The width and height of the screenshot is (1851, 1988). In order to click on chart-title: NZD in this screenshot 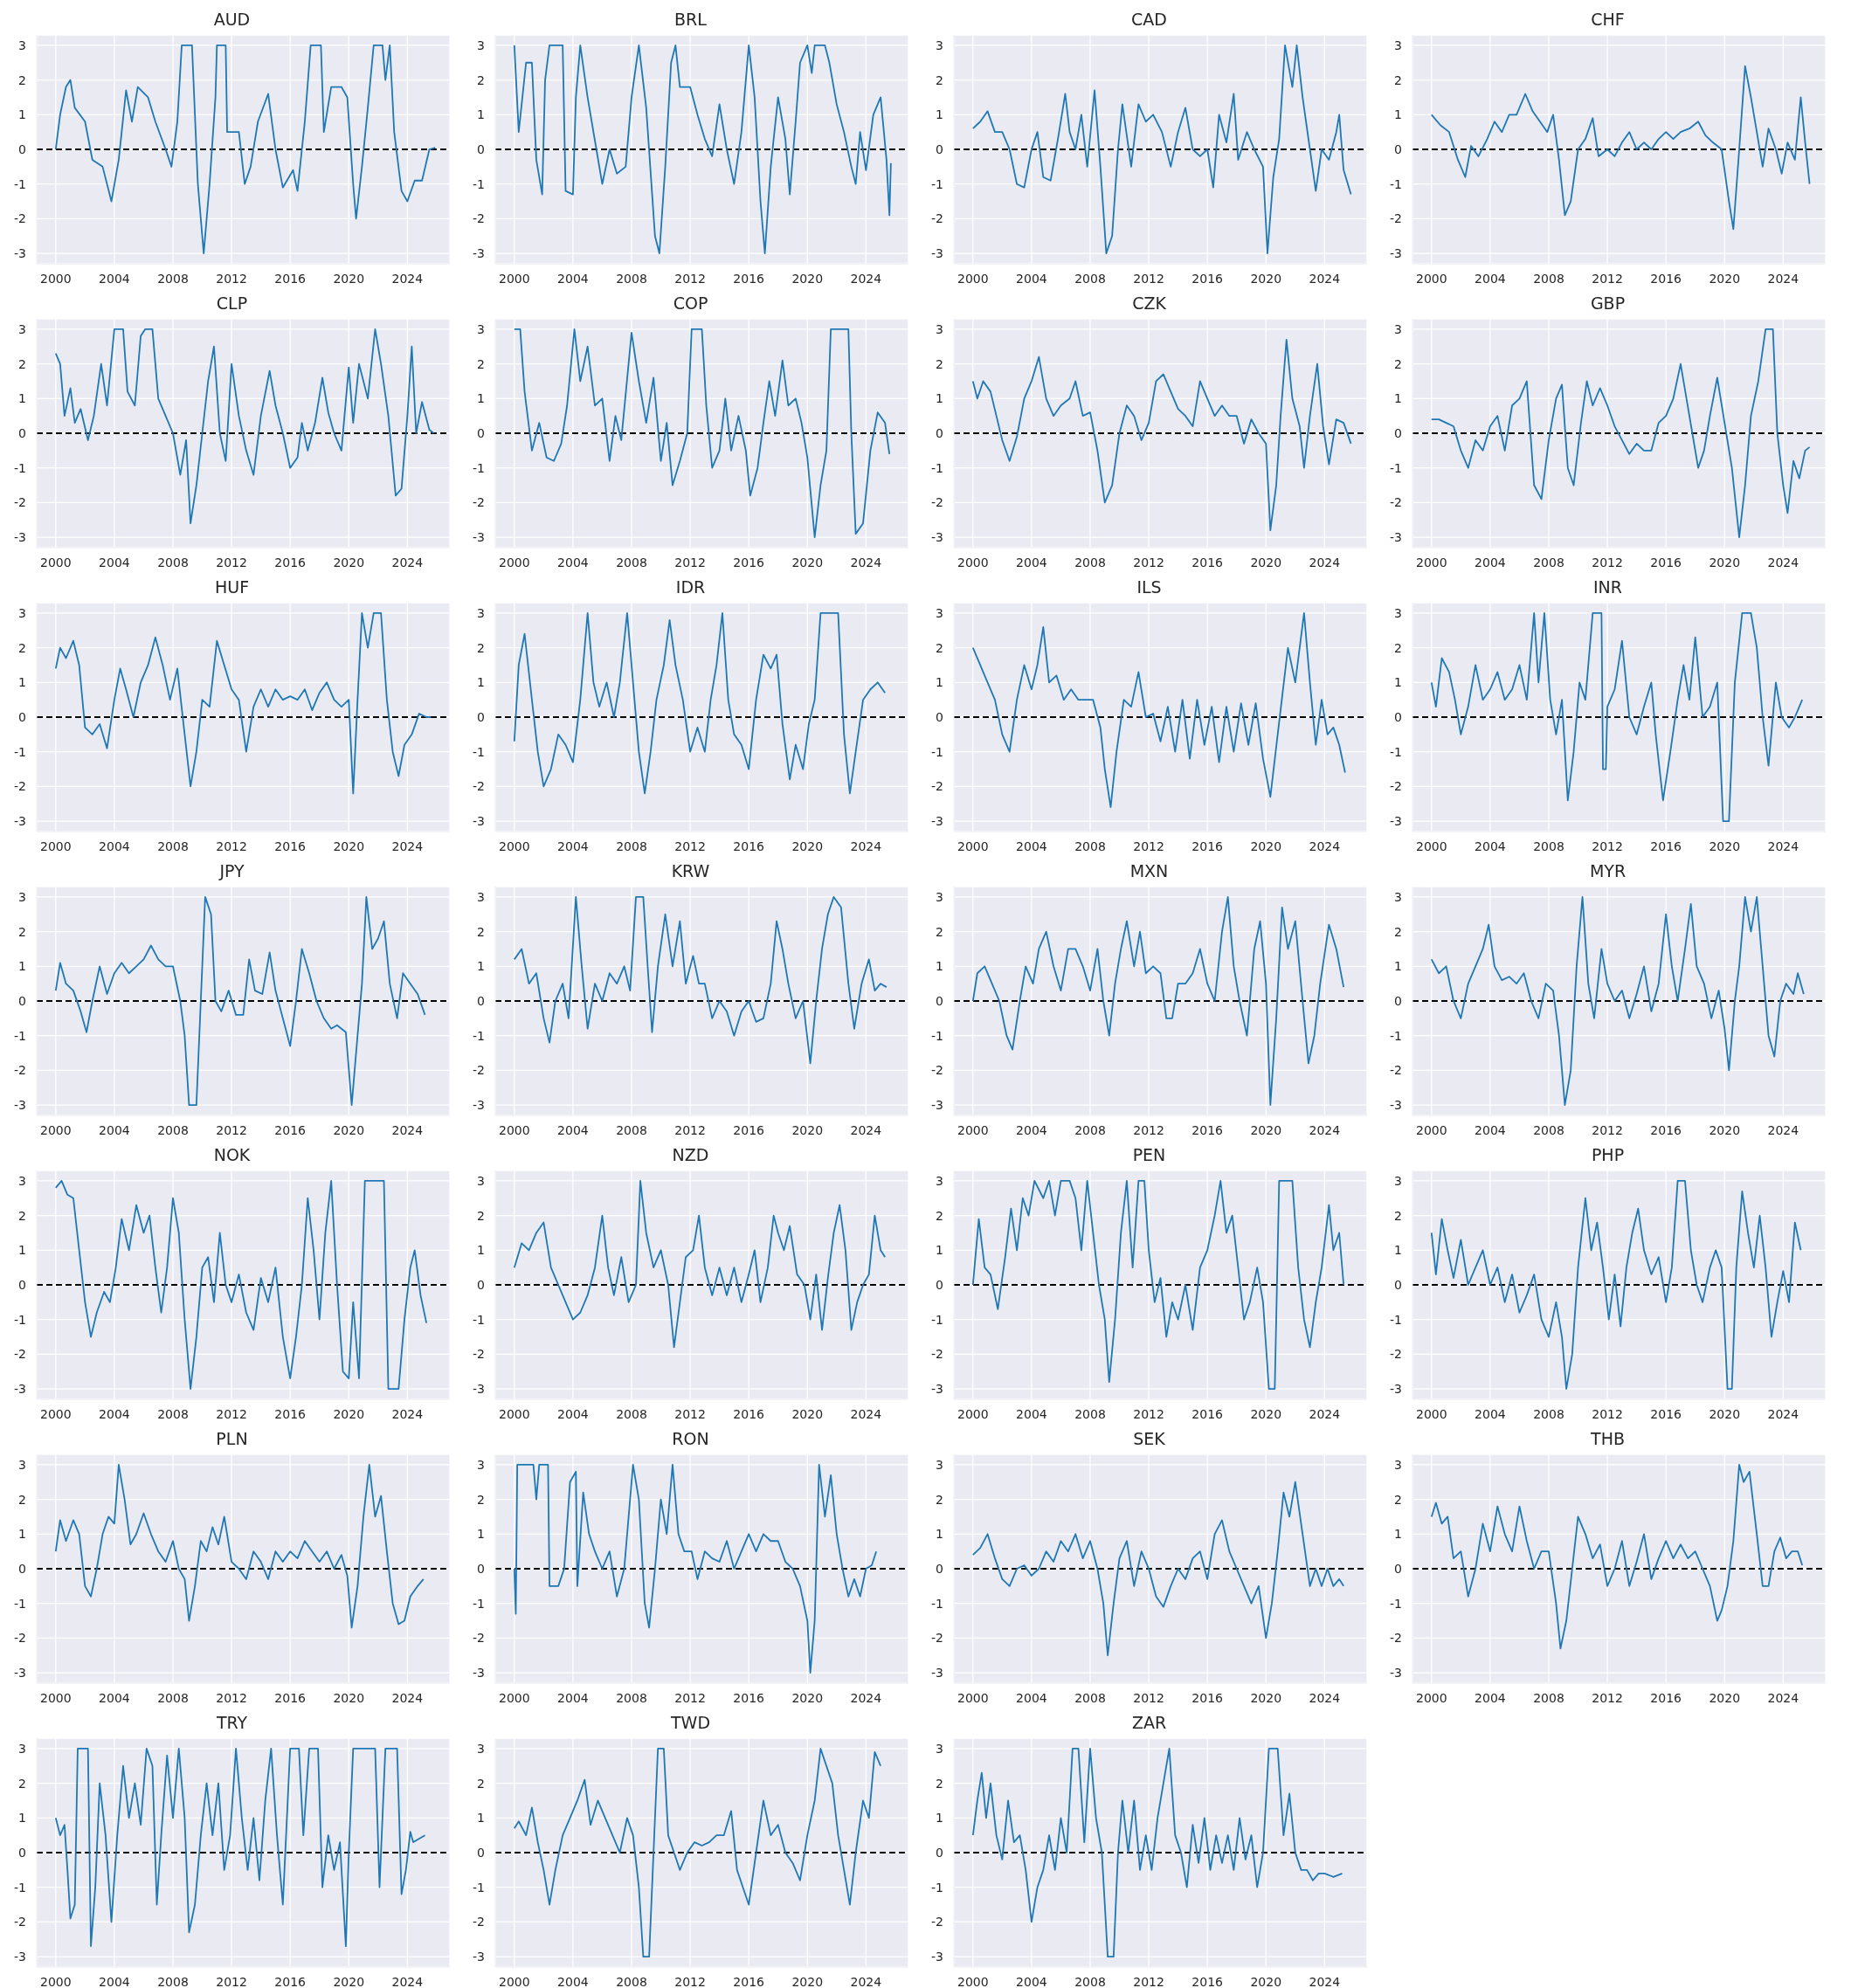, I will do `click(690, 1155)`.